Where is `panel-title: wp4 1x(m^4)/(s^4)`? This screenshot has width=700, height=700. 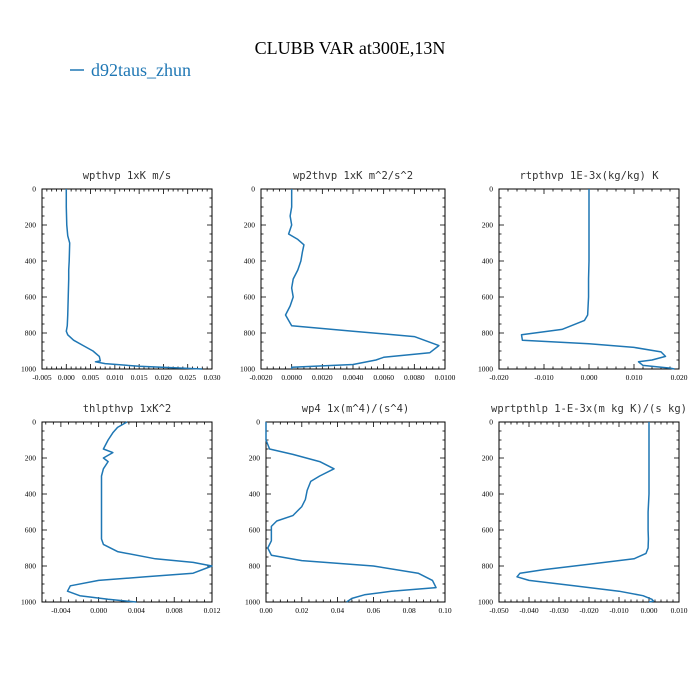
panel-title: wp4 1x(m^4)/(s^4) is located at coordinates (355, 409).